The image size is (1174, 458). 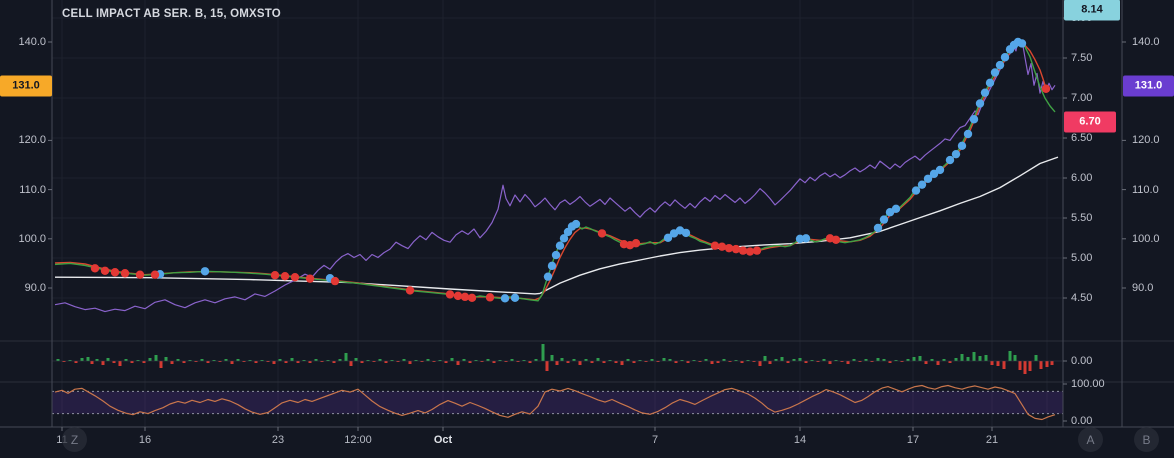 What do you see at coordinates (992, 440) in the screenshot?
I see `time-tick-label: 21` at bounding box center [992, 440].